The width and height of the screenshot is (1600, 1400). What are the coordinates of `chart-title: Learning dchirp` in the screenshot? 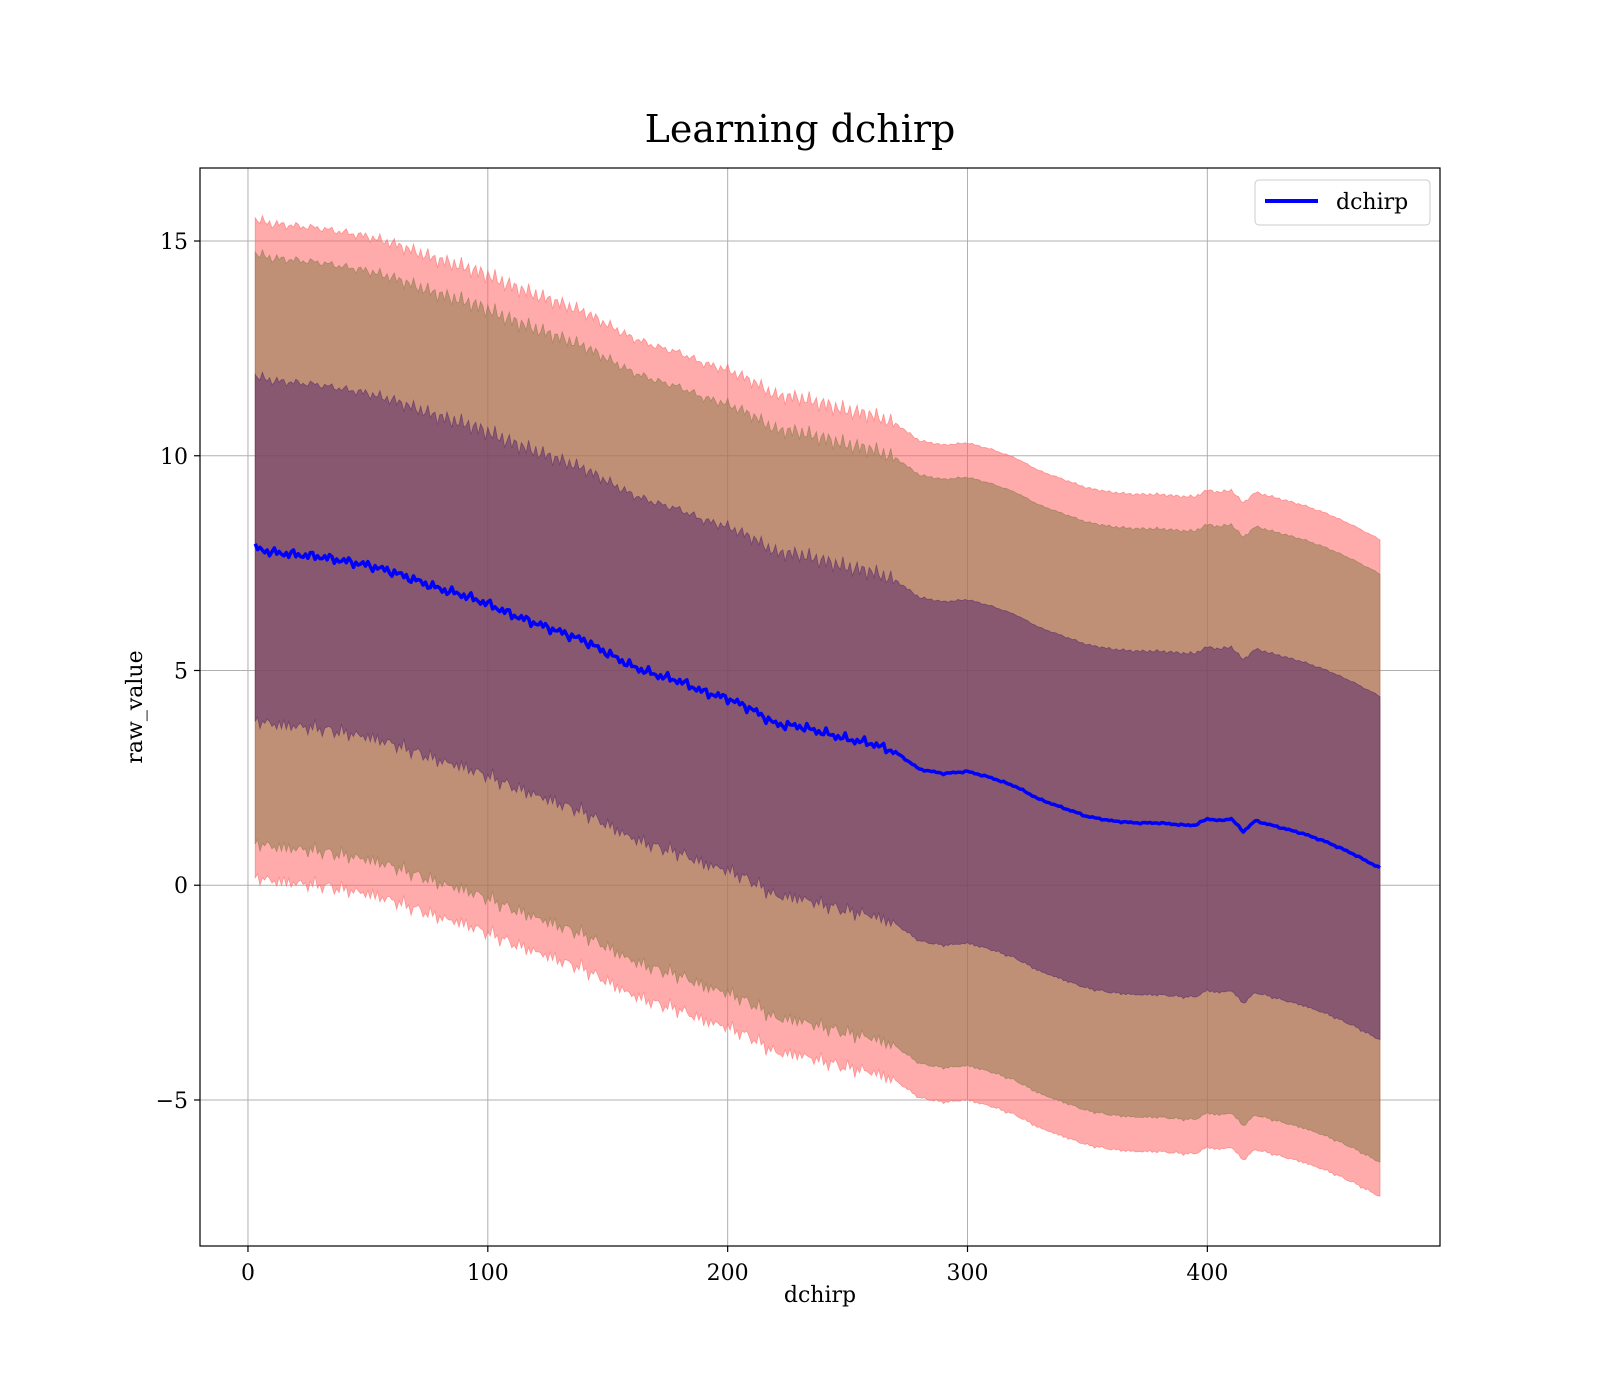 It's located at (800, 129).